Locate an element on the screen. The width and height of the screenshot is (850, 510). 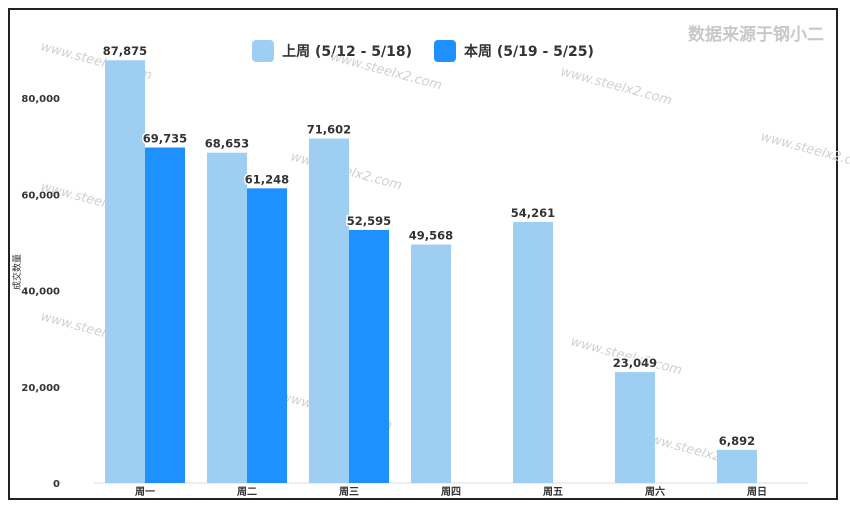
legend-item-this-week: 本周 (5/19 - 5/25) is located at coordinates (514, 51).